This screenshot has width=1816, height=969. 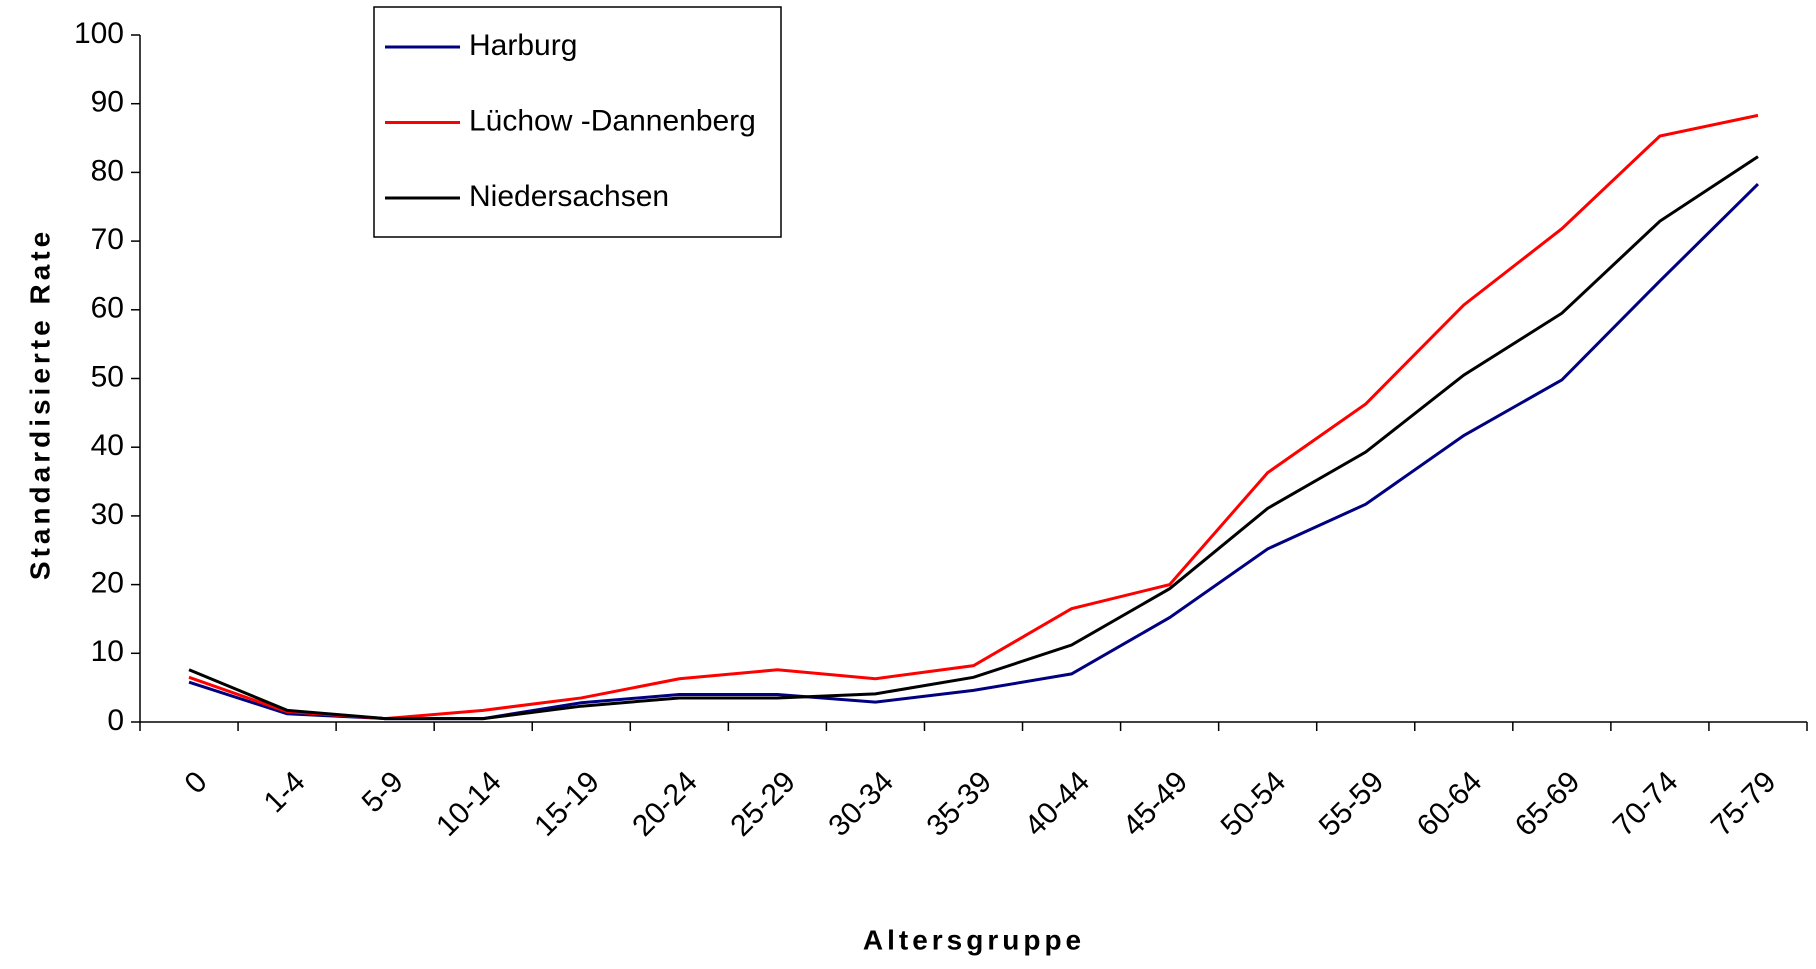 What do you see at coordinates (523, 45) in the screenshot?
I see `legend-label: Harburg` at bounding box center [523, 45].